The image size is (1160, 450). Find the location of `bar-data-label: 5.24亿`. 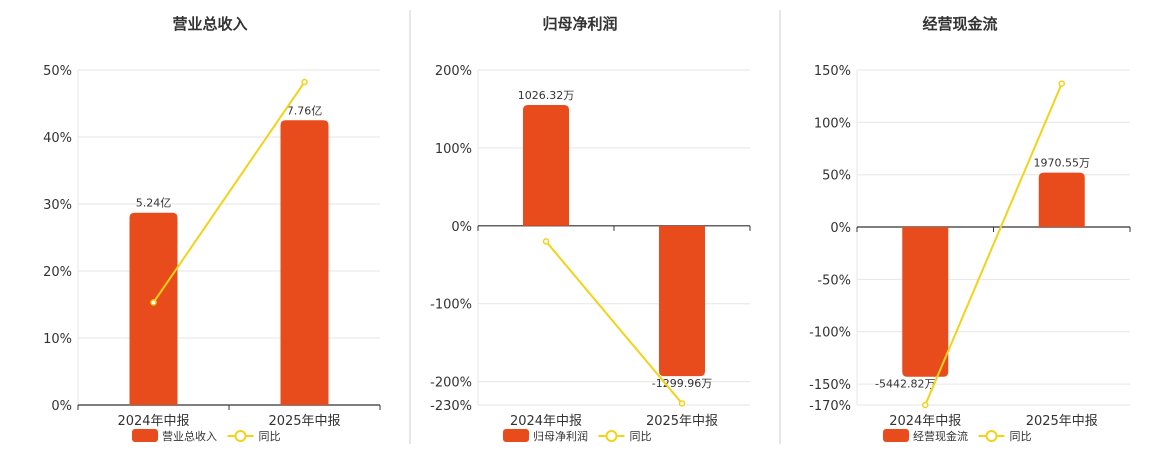

bar-data-label: 5.24亿 is located at coordinates (154, 203).